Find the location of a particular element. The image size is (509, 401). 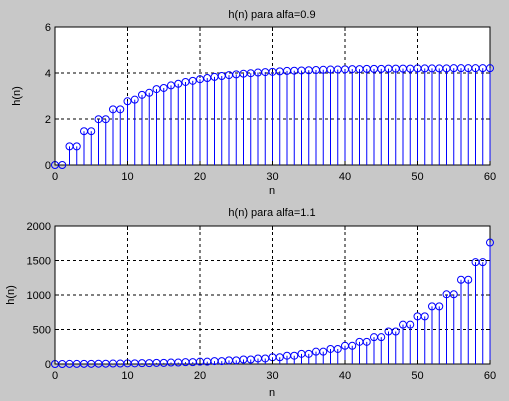

y-tick-label: 1000 is located at coordinates (39, 296).